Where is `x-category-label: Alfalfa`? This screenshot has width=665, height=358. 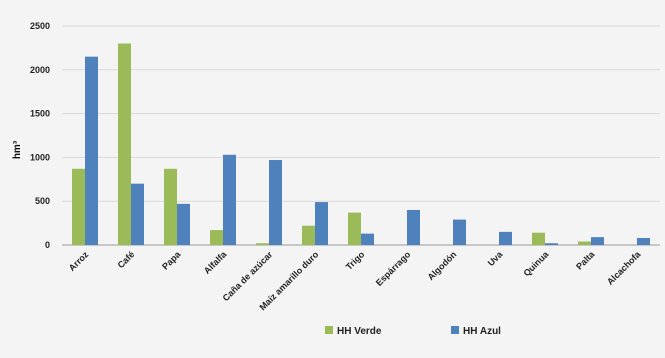 x-category-label: Alfalfa is located at coordinates (215, 262).